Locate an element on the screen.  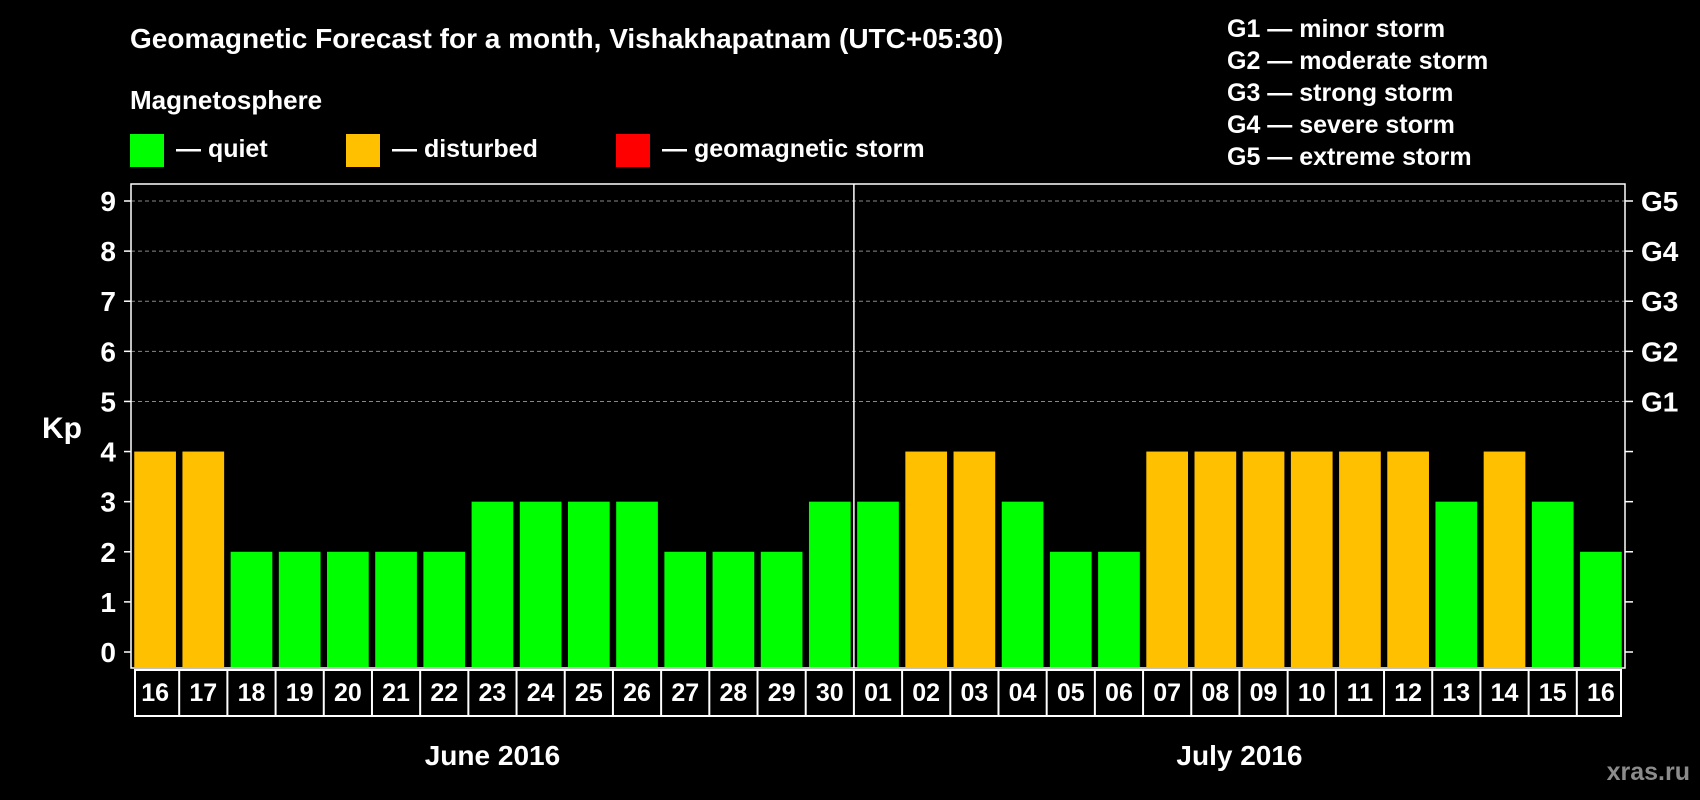
day-label-5: 21 is located at coordinates (396, 693).